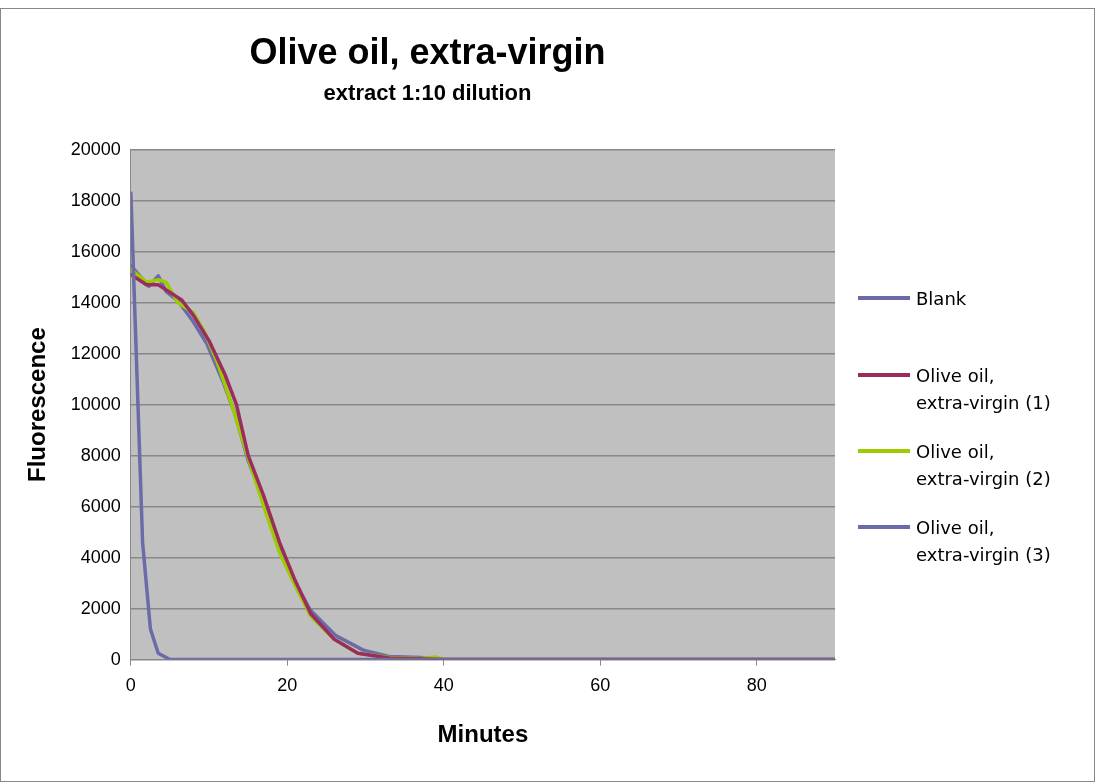  I want to click on x-tick-label: 40, so click(443, 685).